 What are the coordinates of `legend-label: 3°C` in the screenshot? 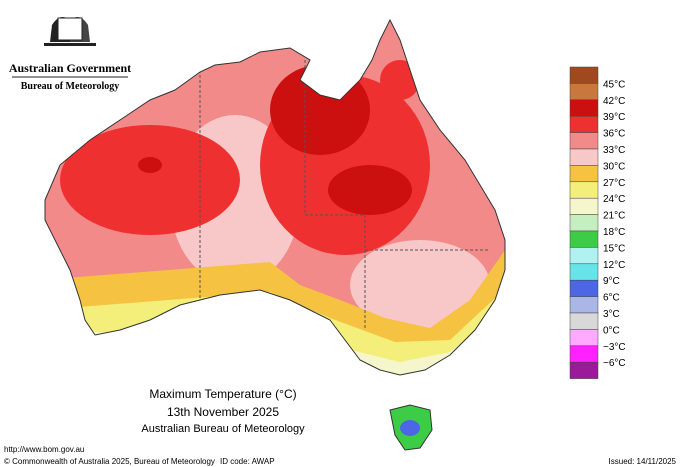 It's located at (611, 314).